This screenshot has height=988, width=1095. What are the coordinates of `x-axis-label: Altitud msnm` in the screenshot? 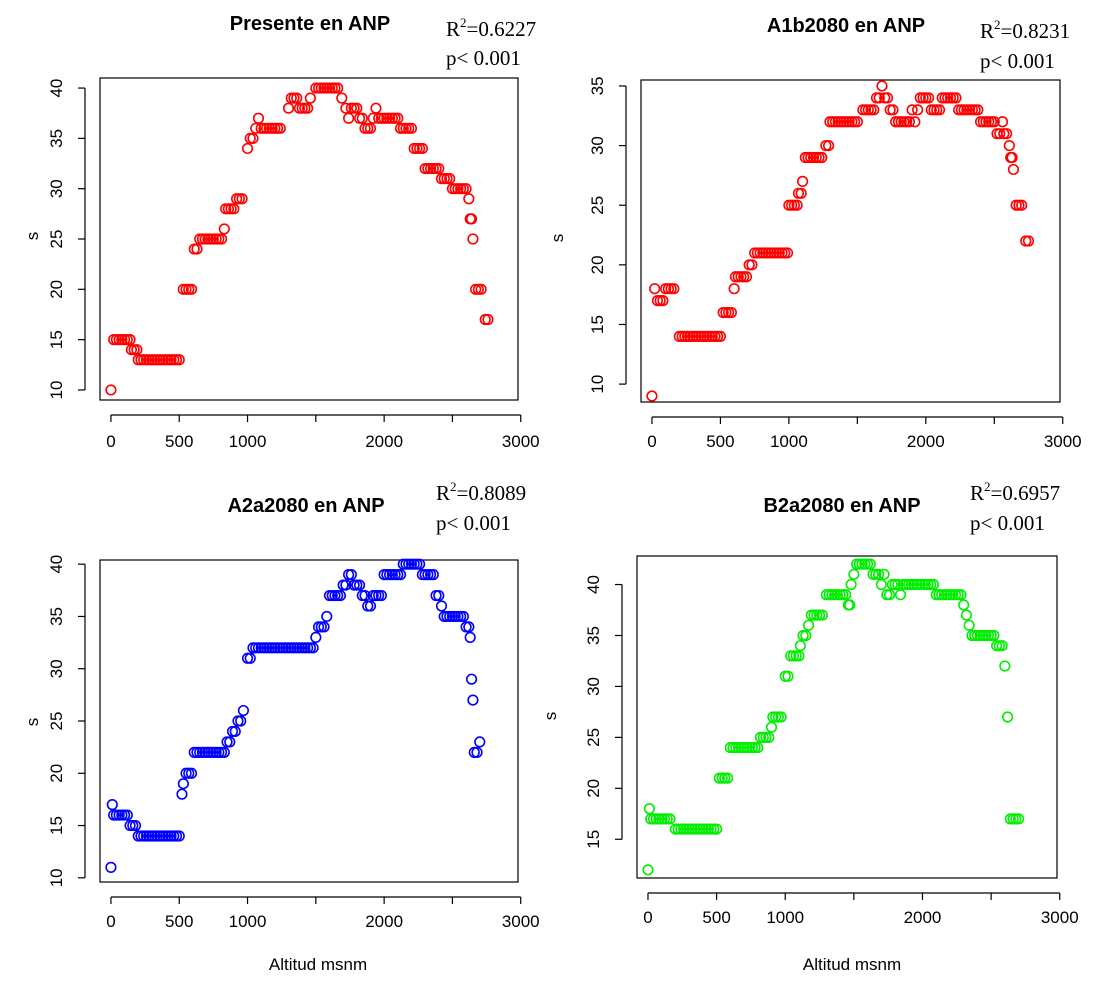 It's located at (318, 964).